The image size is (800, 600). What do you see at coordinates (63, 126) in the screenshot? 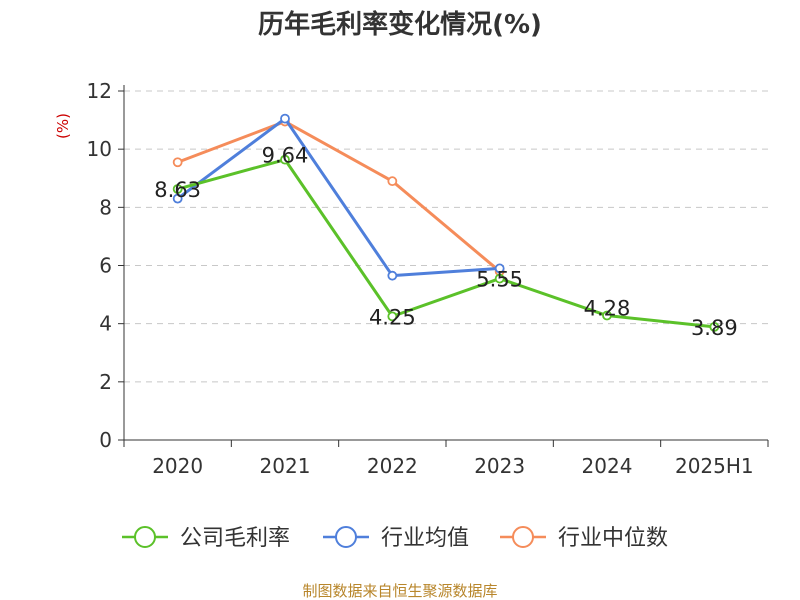
I see `y-axis-unit: (%)` at bounding box center [63, 126].